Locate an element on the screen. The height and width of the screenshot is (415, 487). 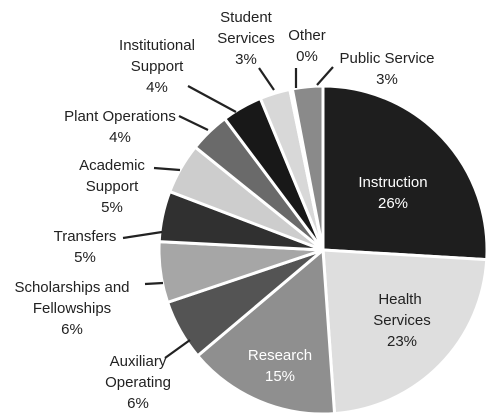
label-health-line1: Health is located at coordinates (399, 299).